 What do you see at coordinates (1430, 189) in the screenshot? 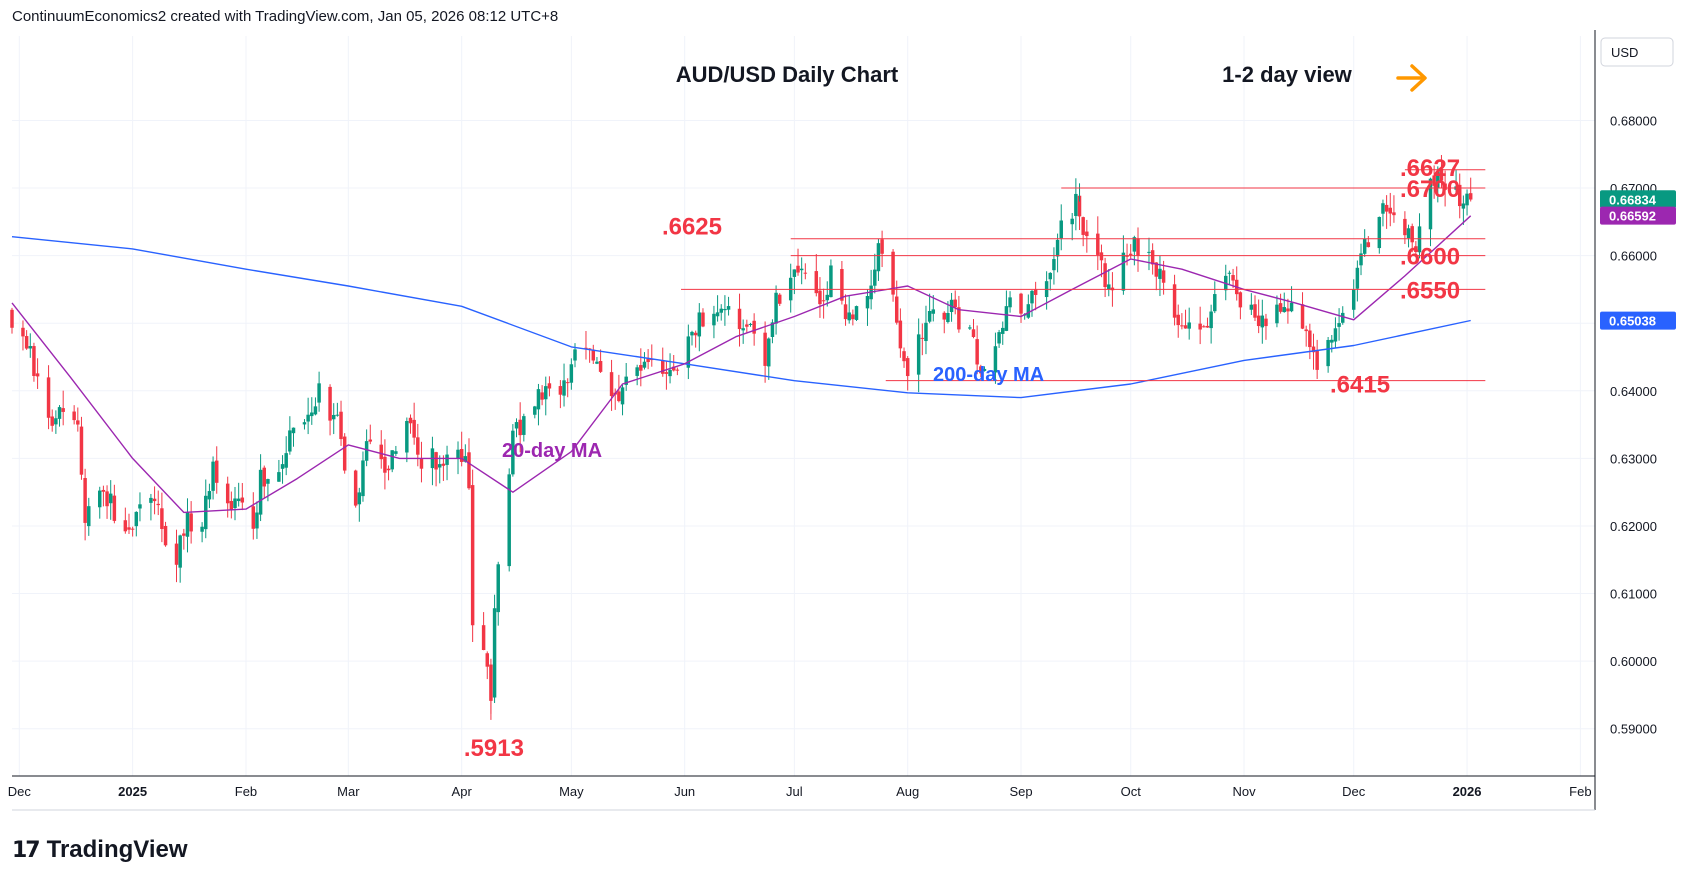
I see `level-label: .6700` at bounding box center [1430, 189].